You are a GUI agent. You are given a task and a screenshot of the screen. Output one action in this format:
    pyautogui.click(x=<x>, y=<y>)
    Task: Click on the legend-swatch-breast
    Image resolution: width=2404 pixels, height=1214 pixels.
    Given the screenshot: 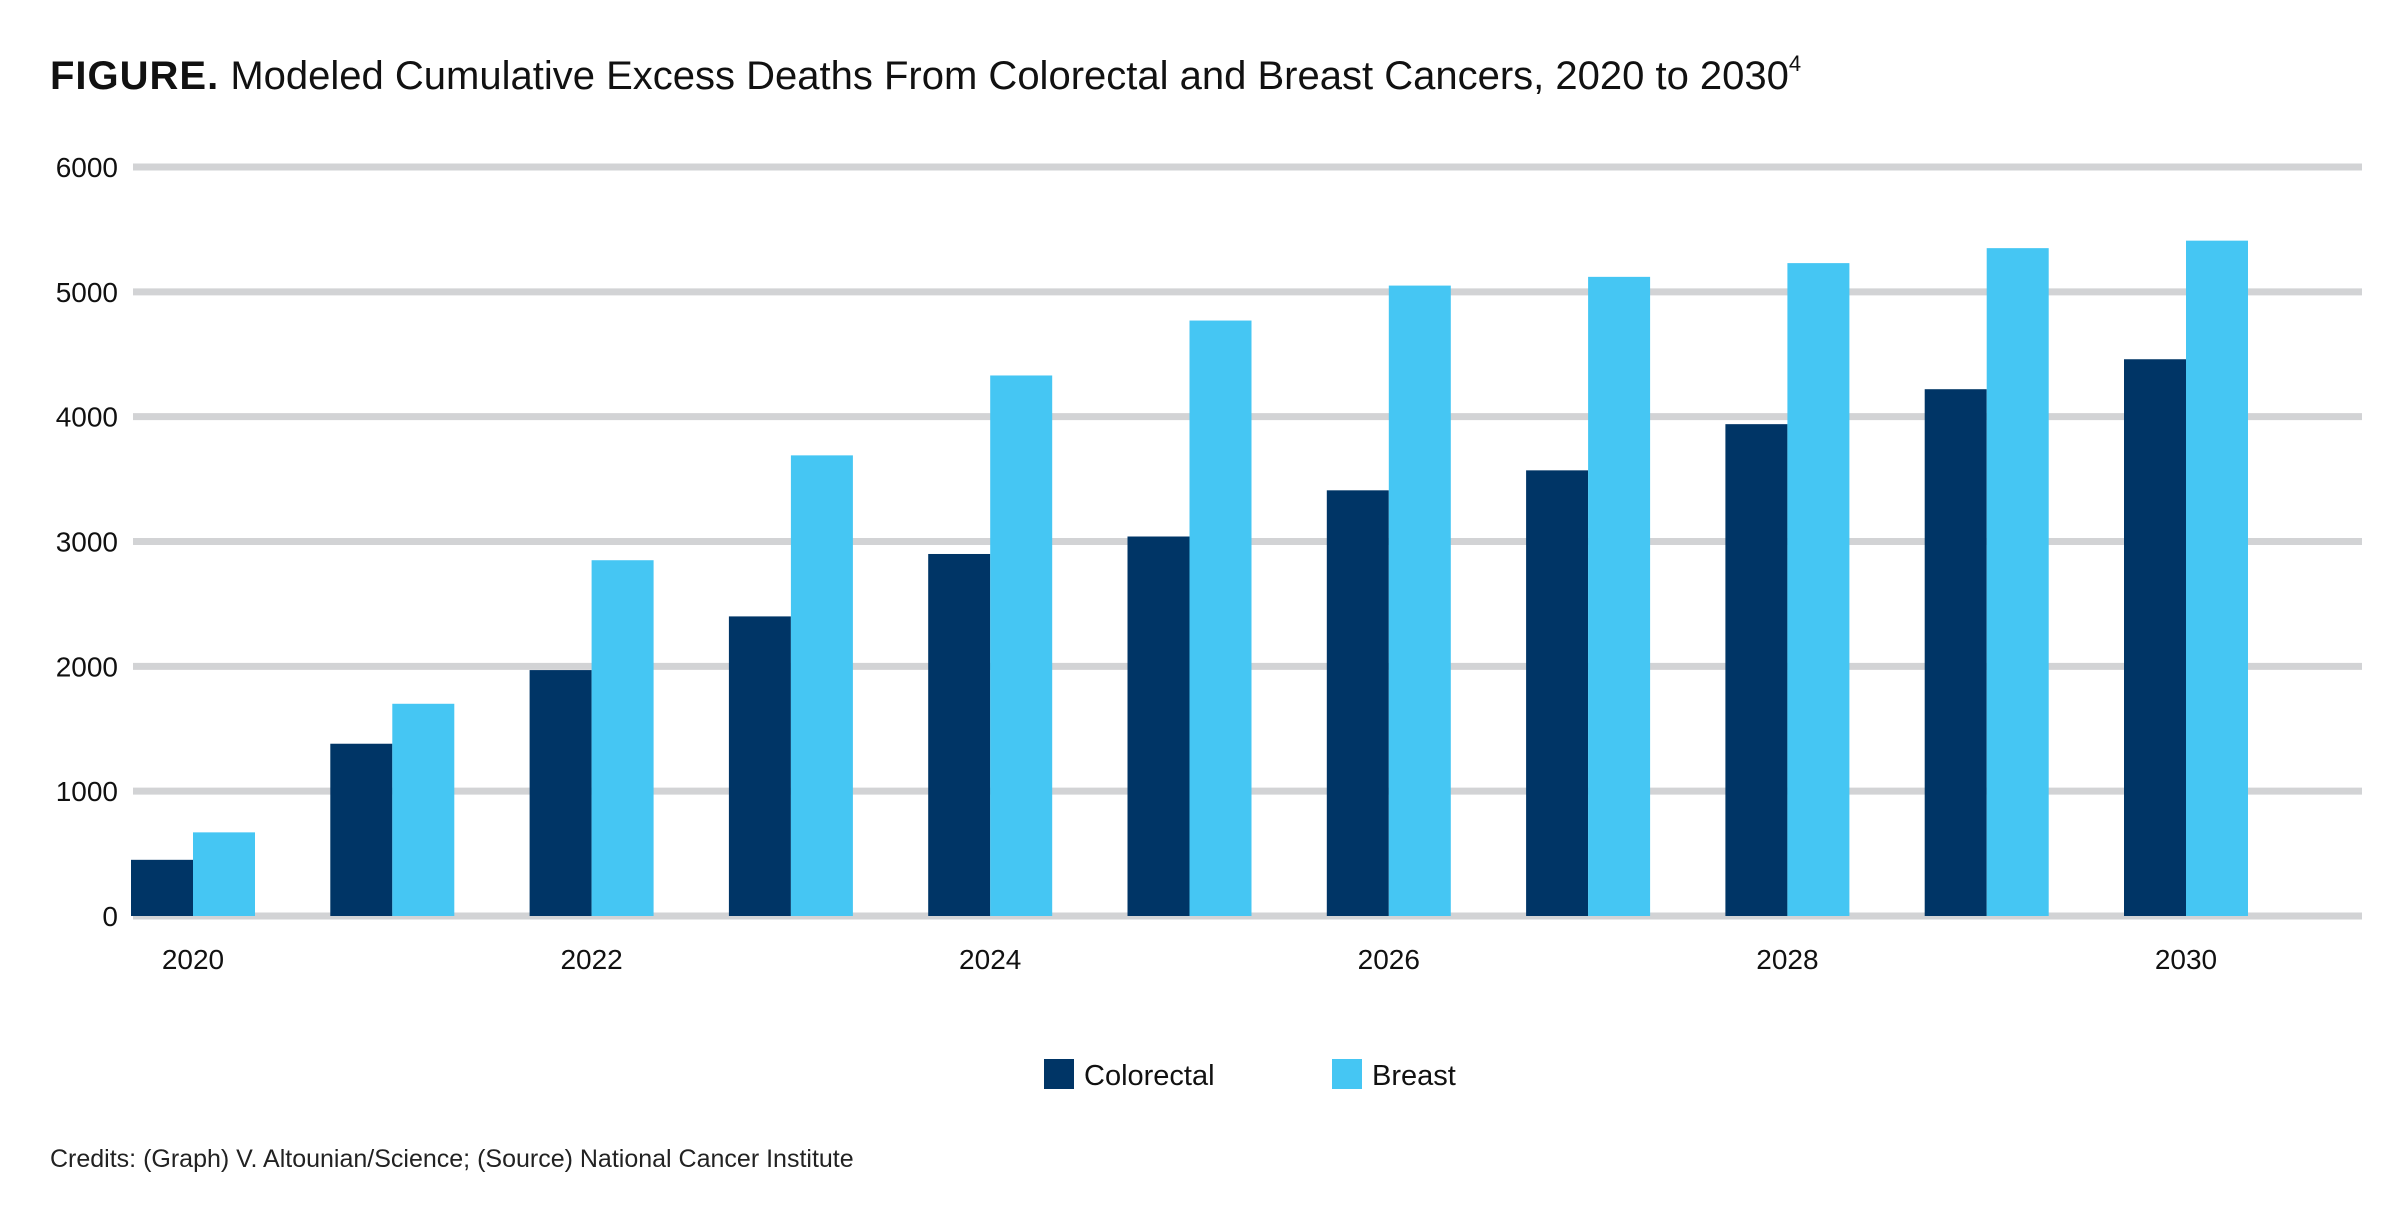 What is the action you would take?
    pyautogui.click(x=1347, y=1074)
    